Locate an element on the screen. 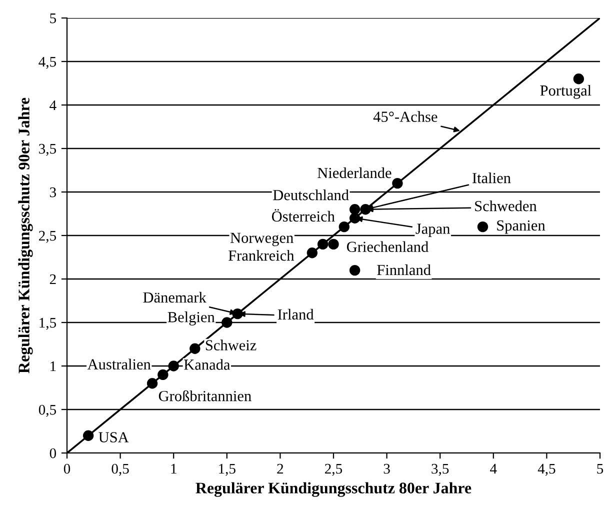  annotation: Großbritannien is located at coordinates (205, 396).